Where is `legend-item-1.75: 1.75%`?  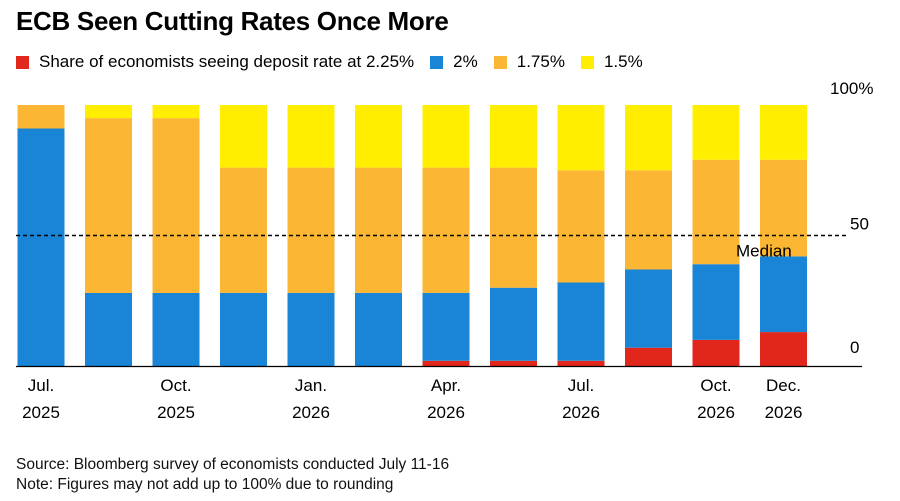
legend-item-1.75: 1.75% is located at coordinates (529, 62).